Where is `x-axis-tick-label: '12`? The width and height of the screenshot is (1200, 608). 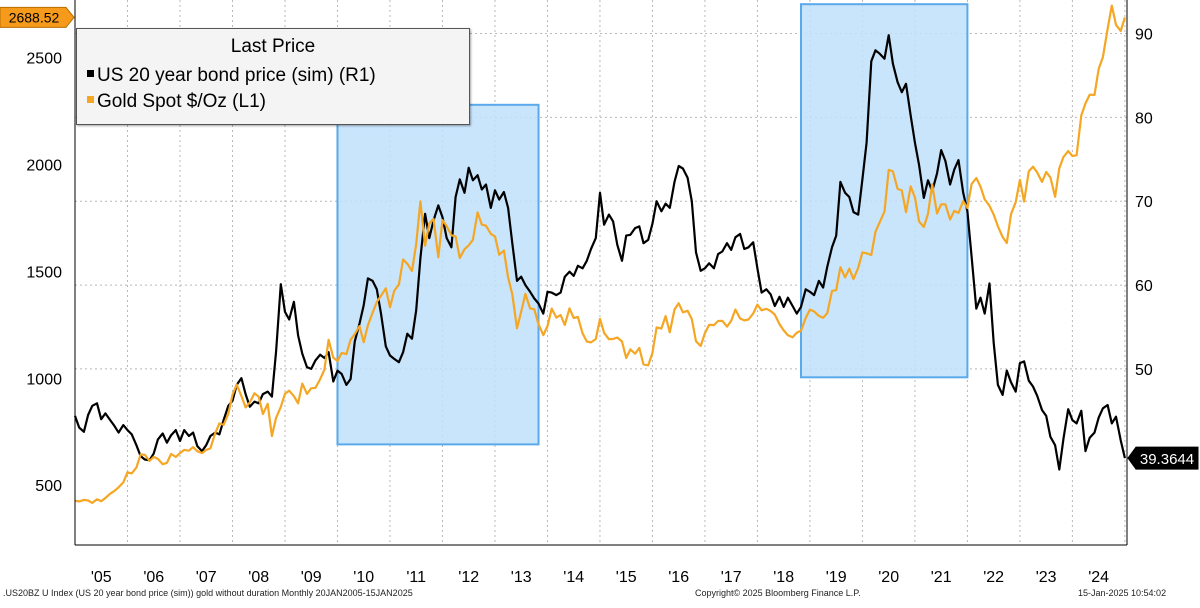 x-axis-tick-label: '12 is located at coordinates (468, 577).